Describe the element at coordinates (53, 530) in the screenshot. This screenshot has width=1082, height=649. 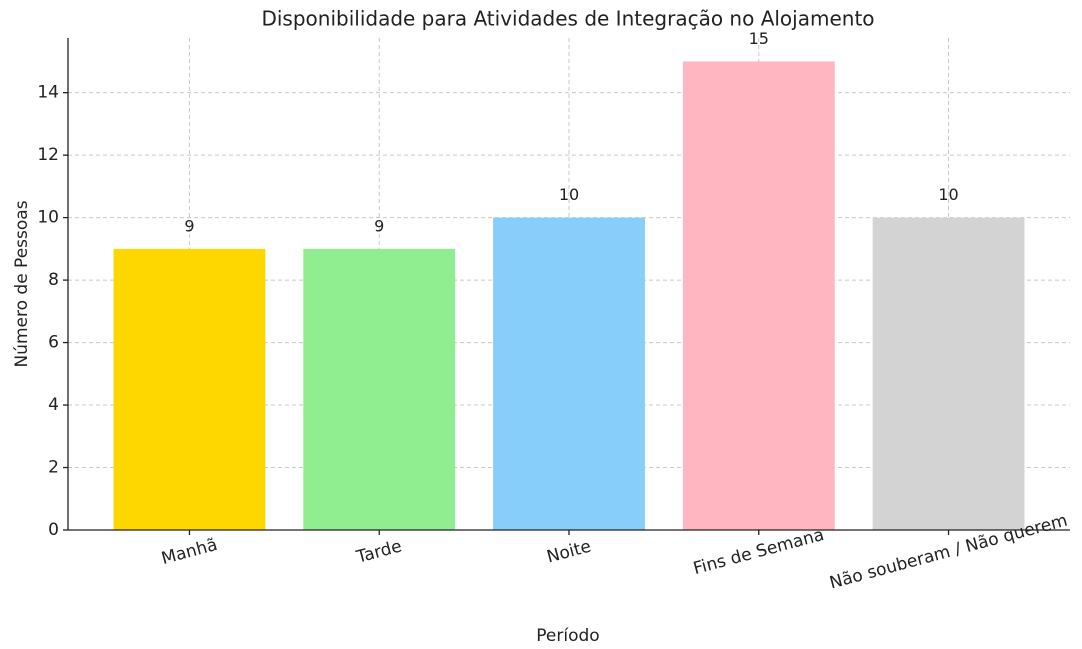
I see `y-tick-label: 0` at that location.